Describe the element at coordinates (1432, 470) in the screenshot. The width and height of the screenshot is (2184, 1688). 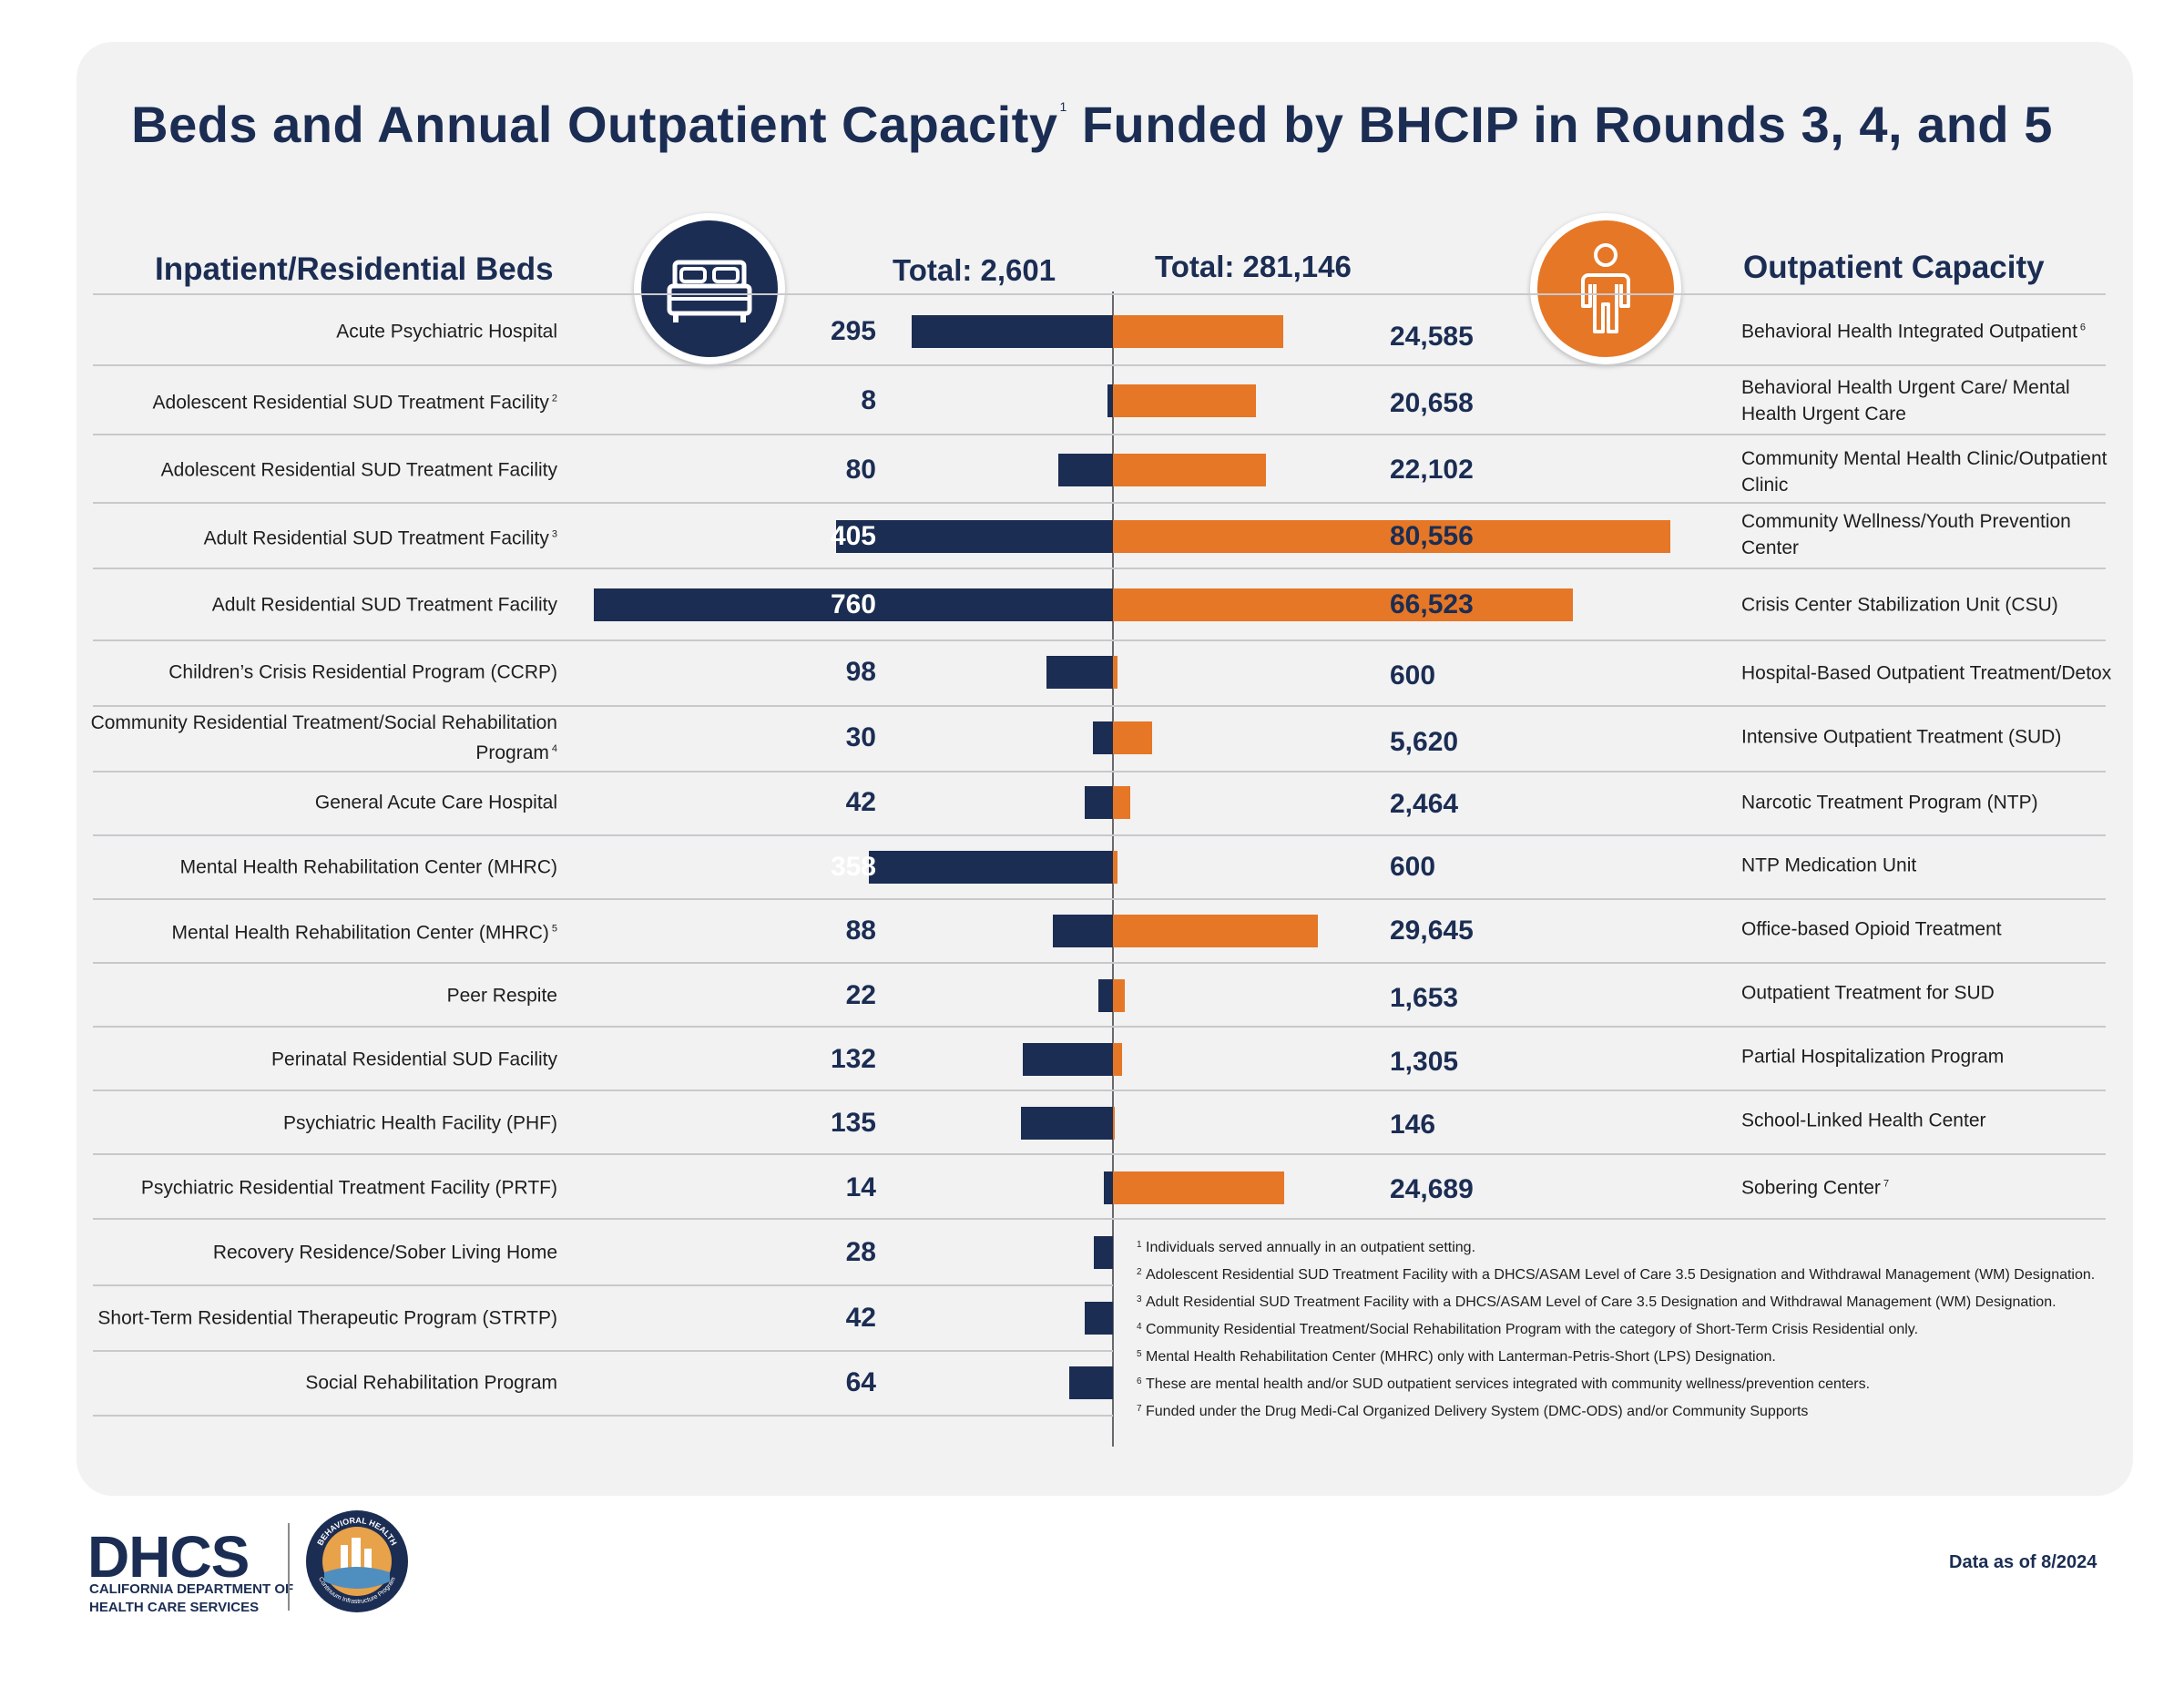
I see `outpatient-value-label: 22,102` at that location.